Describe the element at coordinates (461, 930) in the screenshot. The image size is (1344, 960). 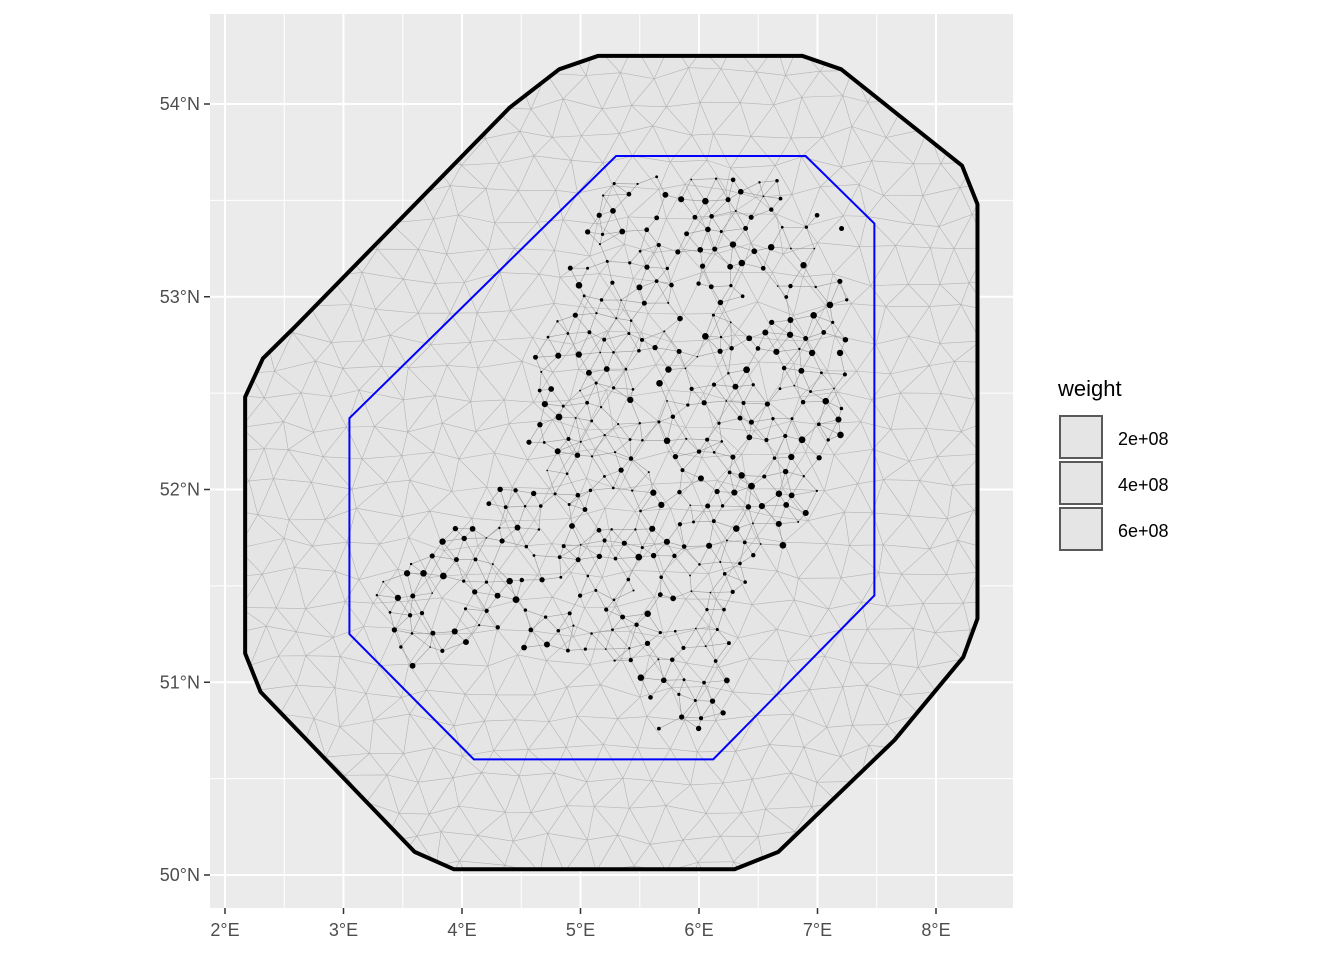
I see `x-tick-label: 4°E` at that location.